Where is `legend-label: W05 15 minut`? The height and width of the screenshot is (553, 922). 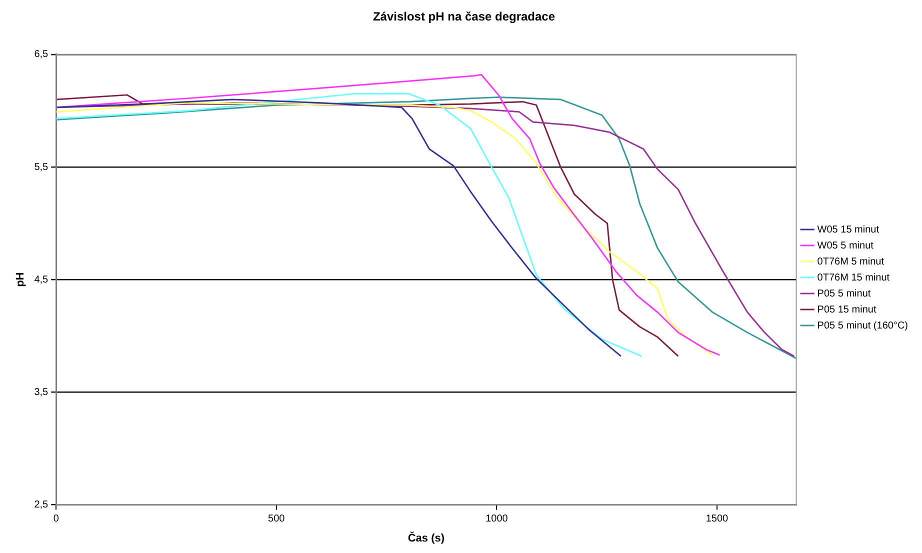 legend-label: W05 15 minut is located at coordinates (848, 230).